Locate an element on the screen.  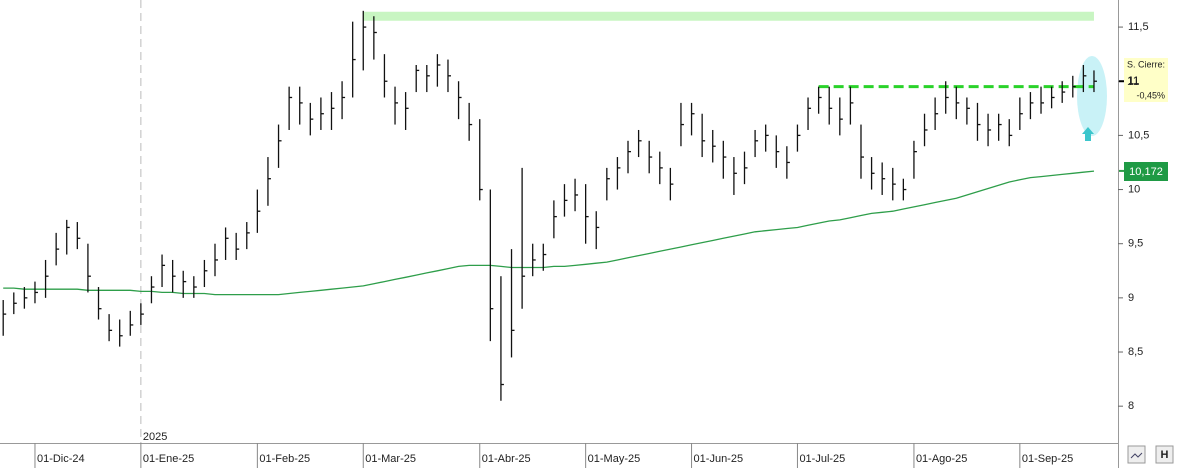
x-tick-label: 01-May-25 is located at coordinates (614, 459).